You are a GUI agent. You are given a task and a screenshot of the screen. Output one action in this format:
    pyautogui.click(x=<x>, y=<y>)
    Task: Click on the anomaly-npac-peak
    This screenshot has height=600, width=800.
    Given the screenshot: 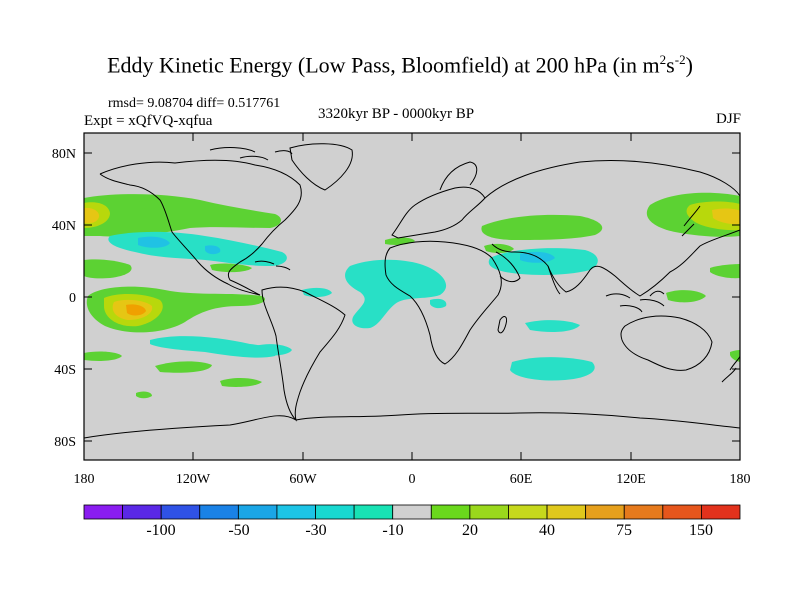 What is the action you would take?
    pyautogui.click(x=92, y=215)
    